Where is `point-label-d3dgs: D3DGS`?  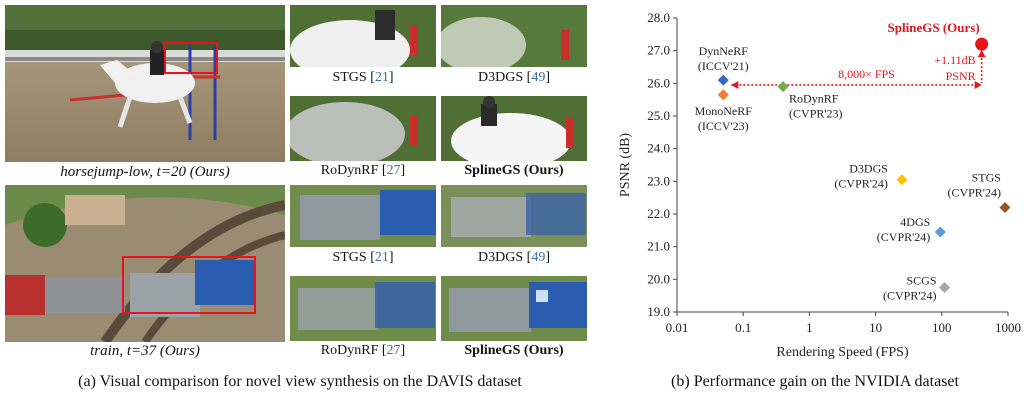
point-label-d3dgs: D3DGS is located at coordinates (868, 169).